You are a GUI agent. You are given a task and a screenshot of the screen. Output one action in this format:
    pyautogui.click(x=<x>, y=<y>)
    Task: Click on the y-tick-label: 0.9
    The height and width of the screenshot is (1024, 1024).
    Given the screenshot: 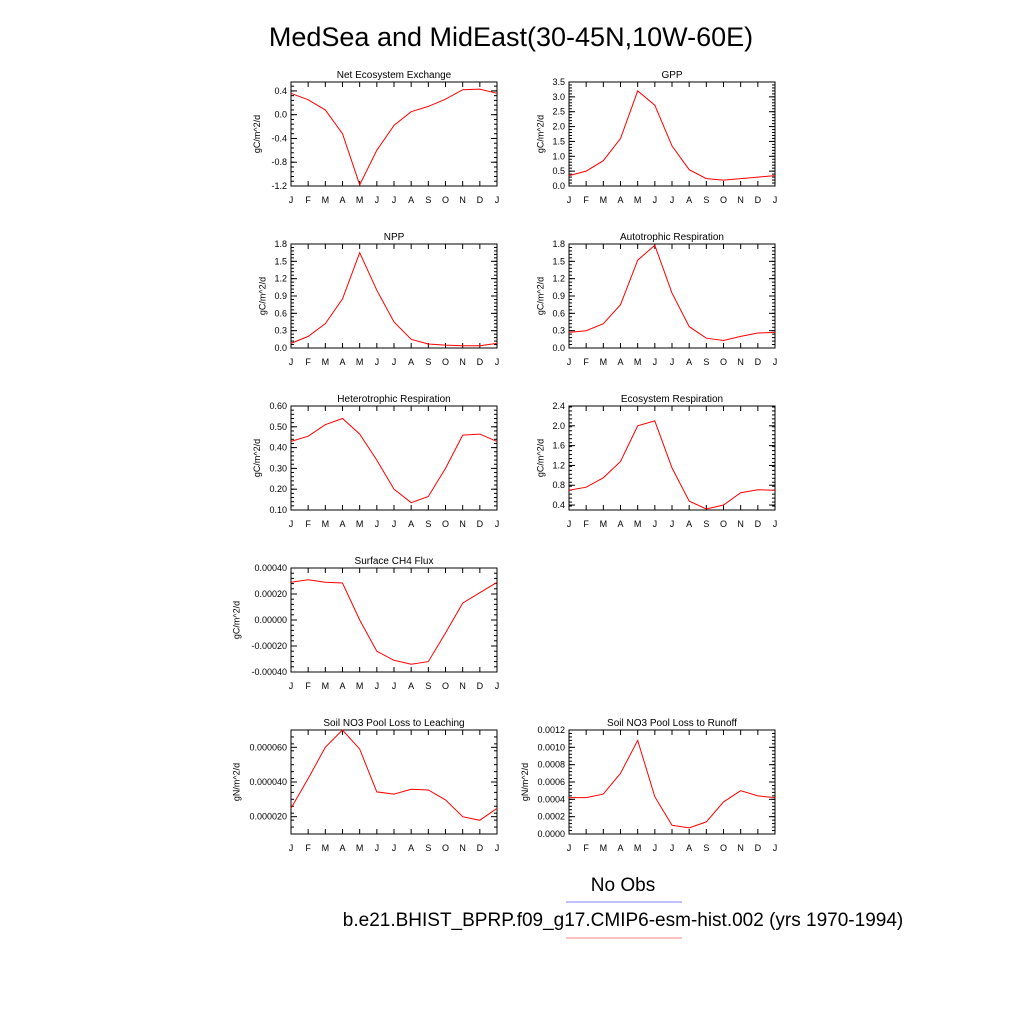 What is the action you would take?
    pyautogui.click(x=280, y=296)
    